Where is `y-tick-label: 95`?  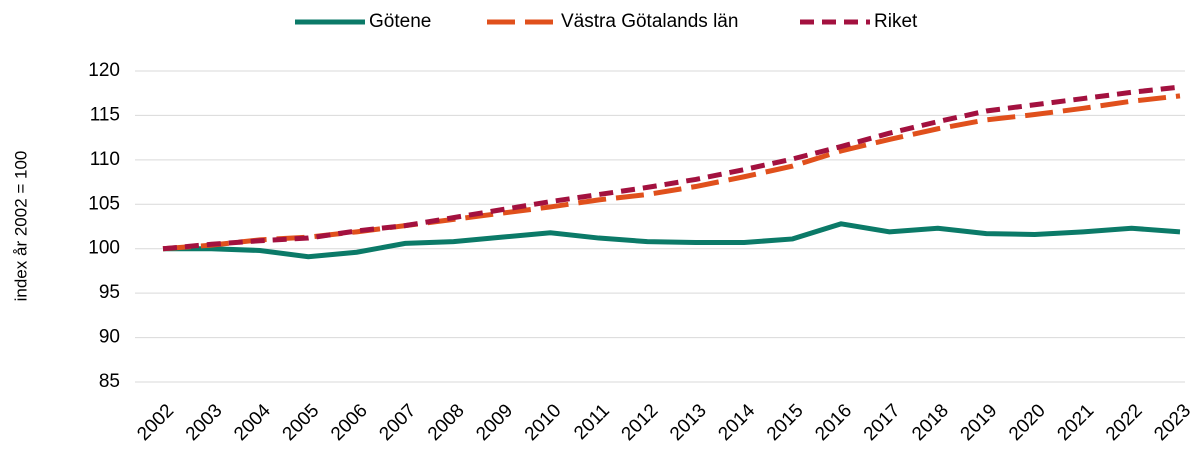 y-tick-label: 95 is located at coordinates (109, 292).